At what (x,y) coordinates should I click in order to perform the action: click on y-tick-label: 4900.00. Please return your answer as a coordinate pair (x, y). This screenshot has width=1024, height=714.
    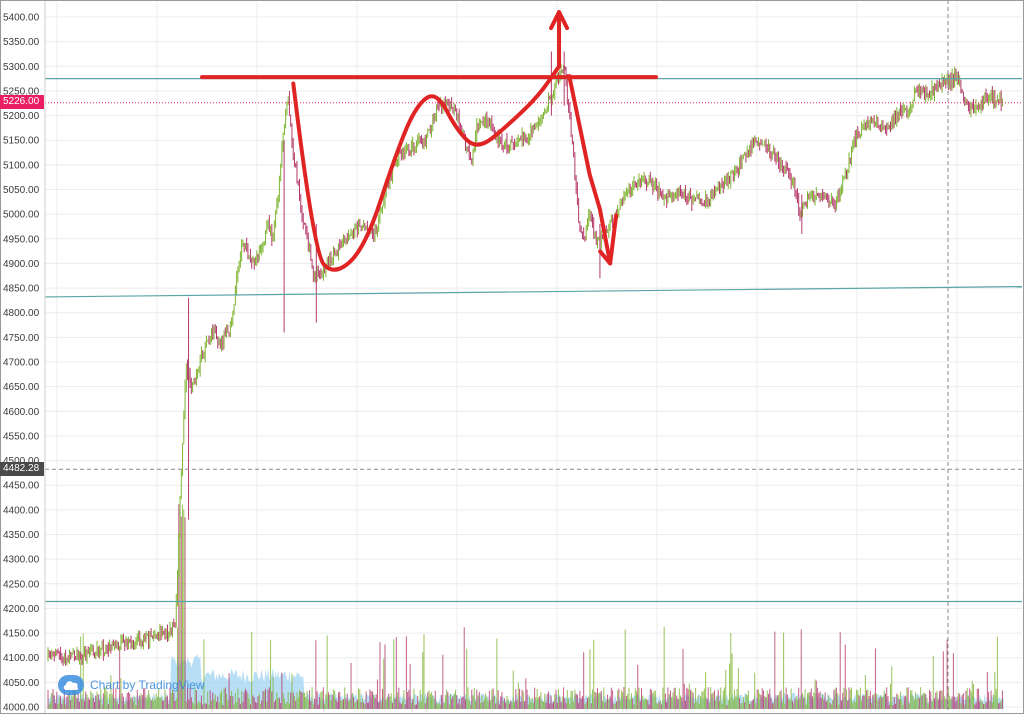
    Looking at the image, I should click on (21, 264).